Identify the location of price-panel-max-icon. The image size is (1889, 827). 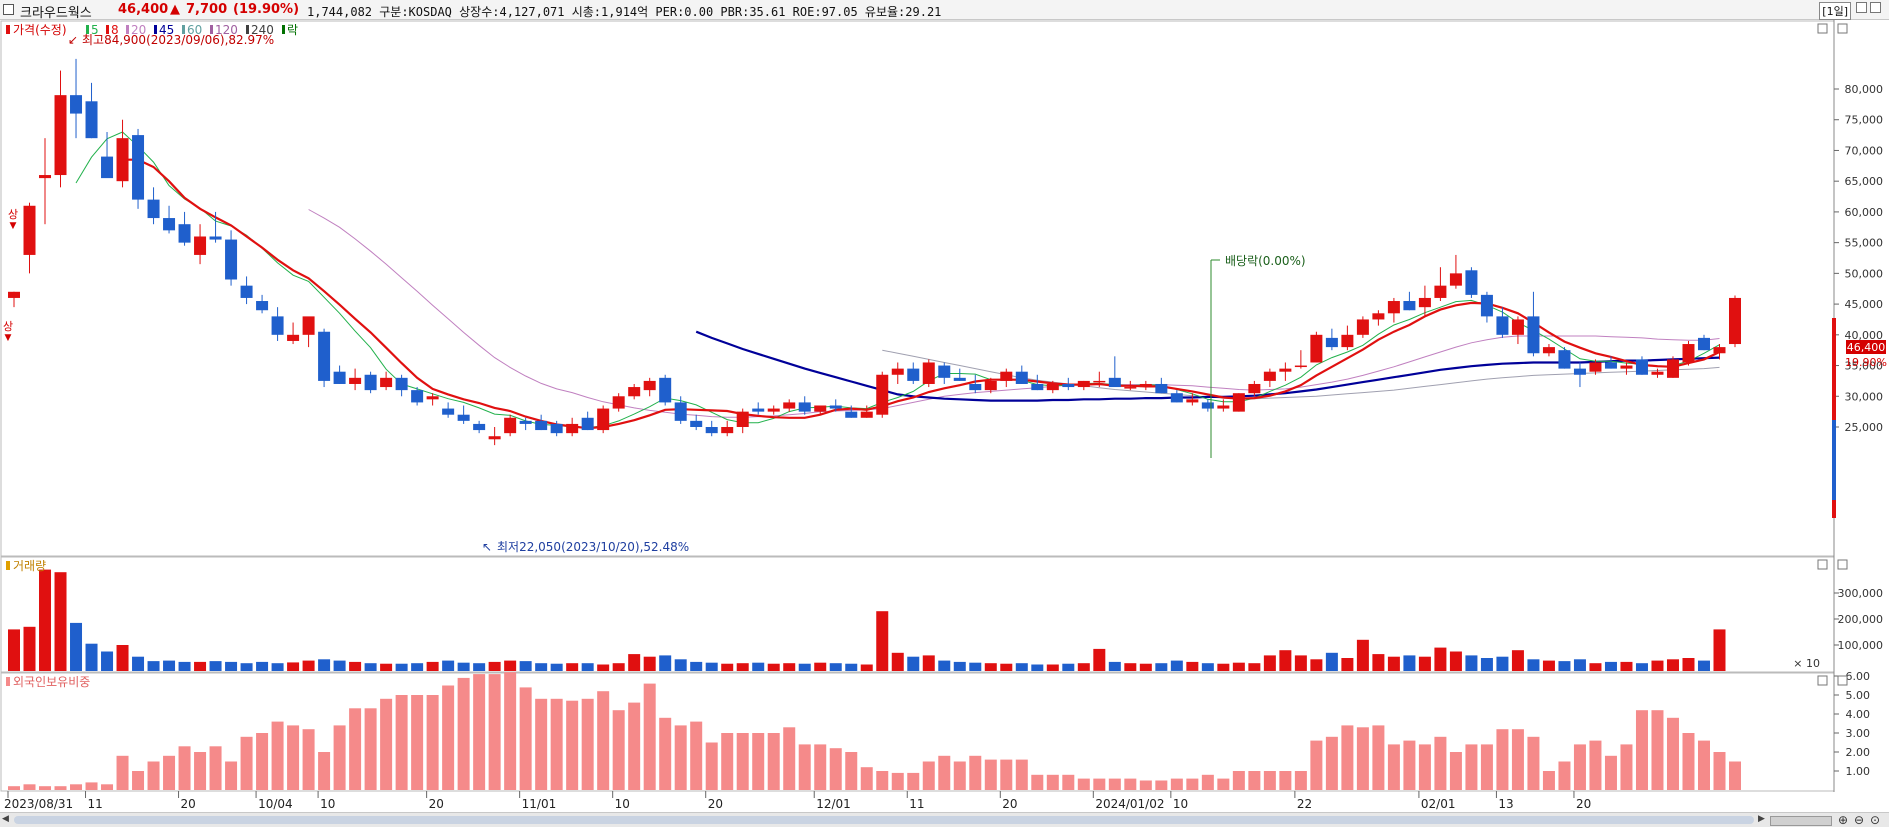
(1822, 28).